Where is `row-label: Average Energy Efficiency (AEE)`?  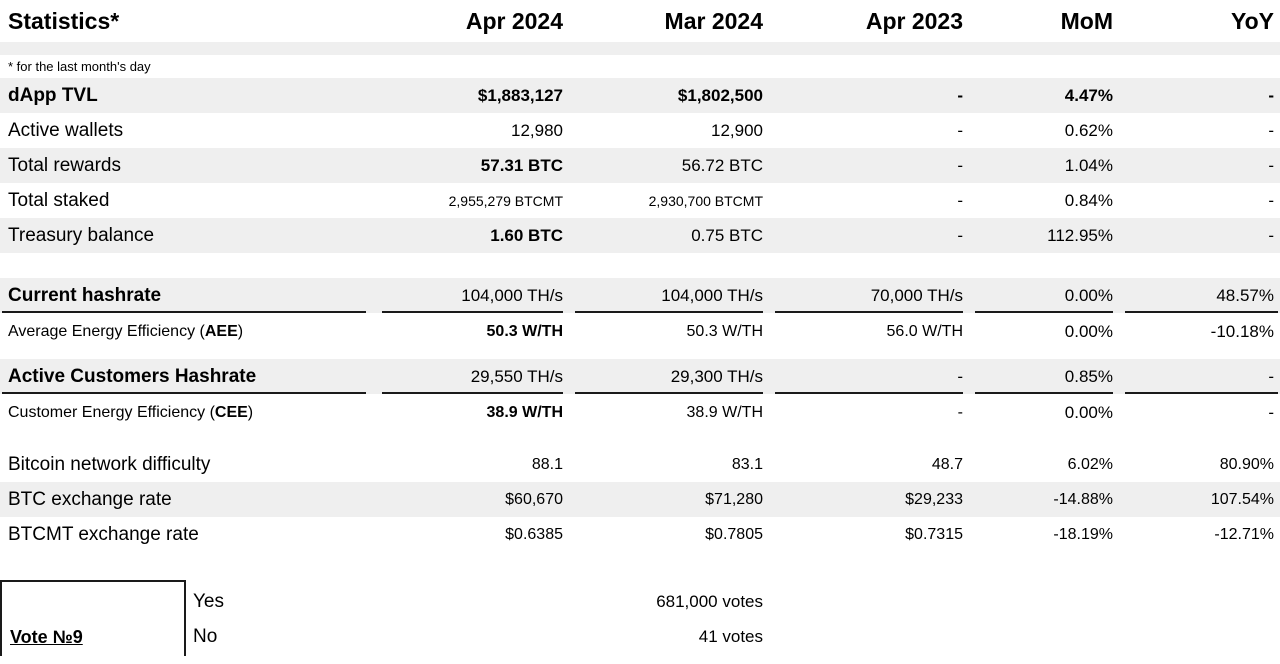 row-label: Average Energy Efficiency (AEE) is located at coordinates (126, 331).